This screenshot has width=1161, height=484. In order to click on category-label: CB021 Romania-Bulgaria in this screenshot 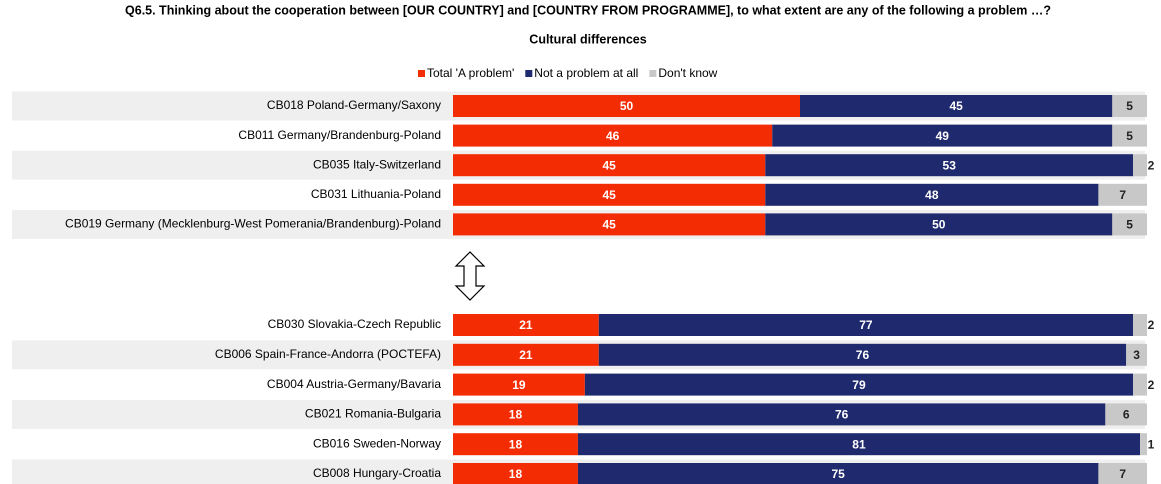, I will do `click(373, 414)`.